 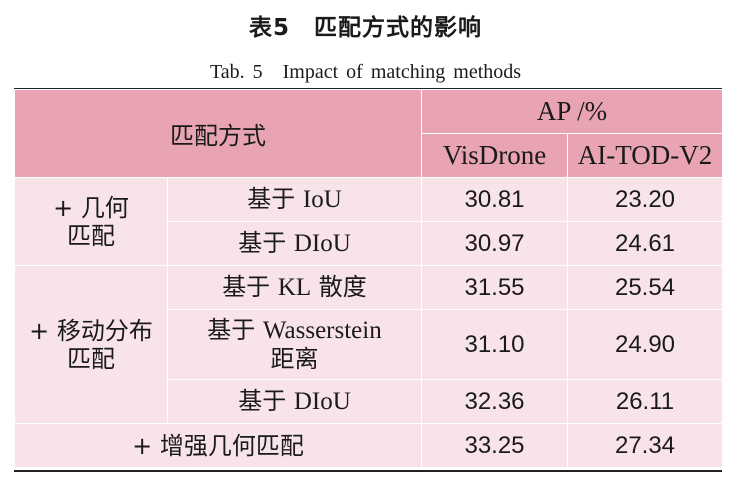 What do you see at coordinates (218, 445) in the screenshot?
I see `method-cell-enhanced: + 增强几何匹配` at bounding box center [218, 445].